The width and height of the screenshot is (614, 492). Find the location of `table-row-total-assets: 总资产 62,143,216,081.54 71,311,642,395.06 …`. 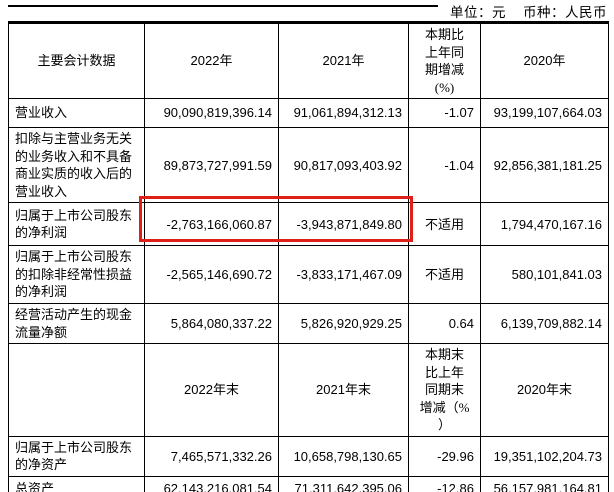

table-row-total-assets: 总资产 62,143,216,081.54 71,311,642,395.06 … is located at coordinates (308, 483).